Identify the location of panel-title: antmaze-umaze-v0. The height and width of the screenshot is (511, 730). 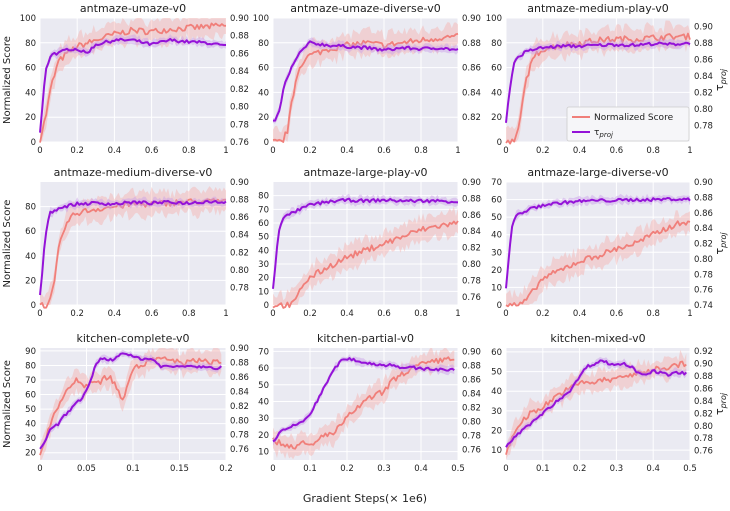
(133, 8).